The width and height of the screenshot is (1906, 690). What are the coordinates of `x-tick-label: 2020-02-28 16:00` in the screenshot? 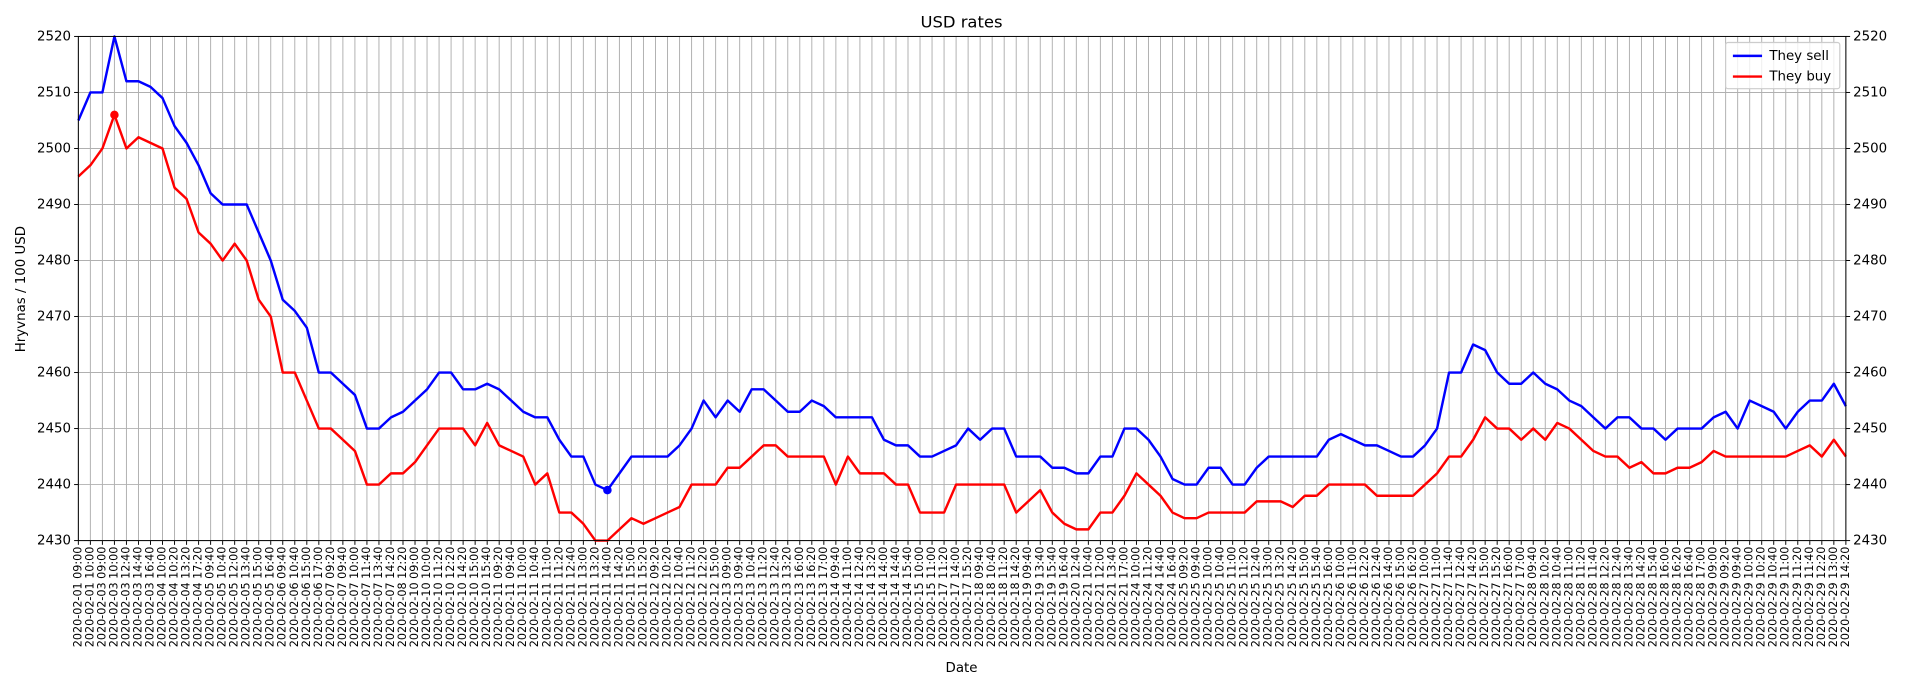 It's located at (1665, 597).